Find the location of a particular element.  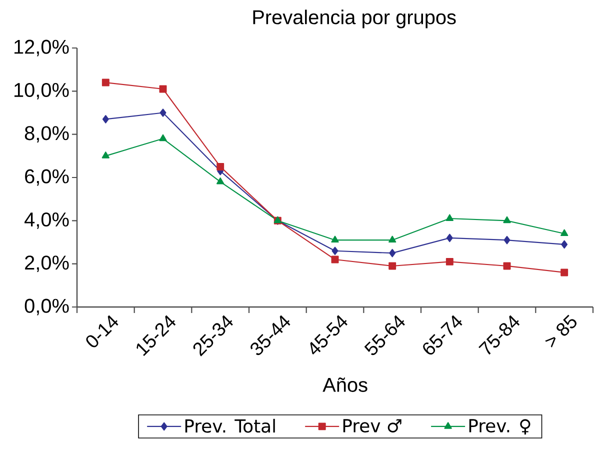

y-tick-label: 10,0% is located at coordinates (41, 91).